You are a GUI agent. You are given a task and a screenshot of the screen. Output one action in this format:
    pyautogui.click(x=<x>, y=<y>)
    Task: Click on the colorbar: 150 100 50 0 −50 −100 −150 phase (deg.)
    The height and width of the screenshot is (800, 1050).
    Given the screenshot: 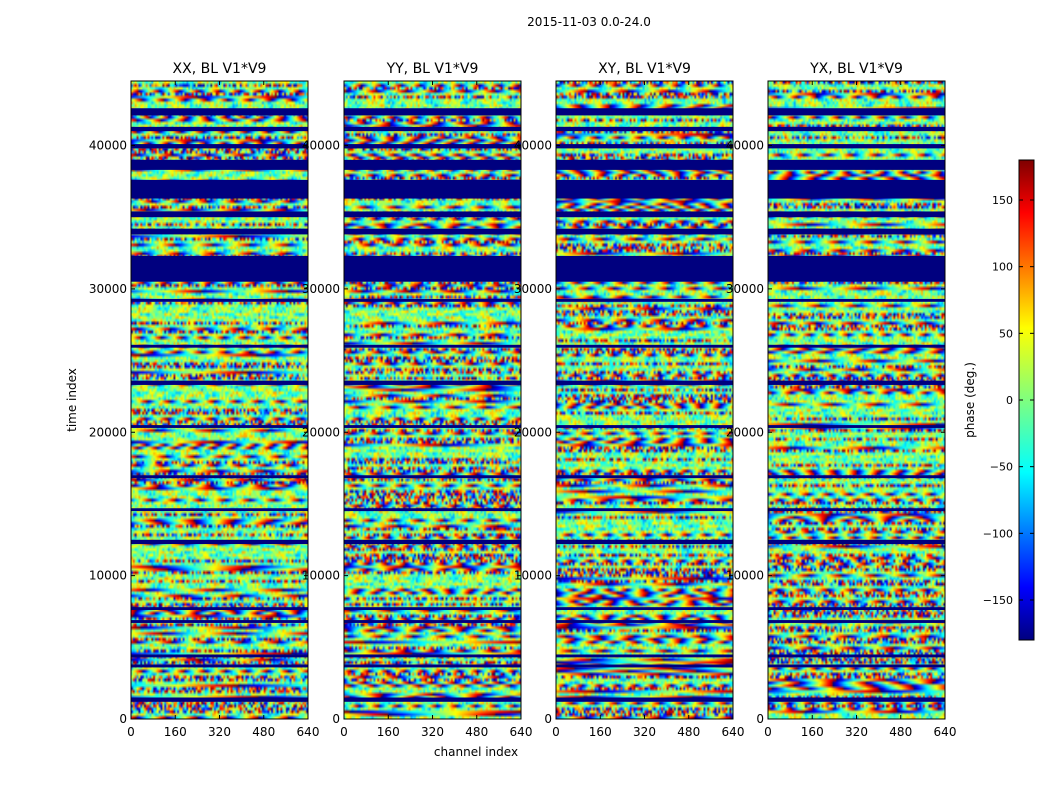 What is the action you would take?
    pyautogui.click(x=999, y=400)
    